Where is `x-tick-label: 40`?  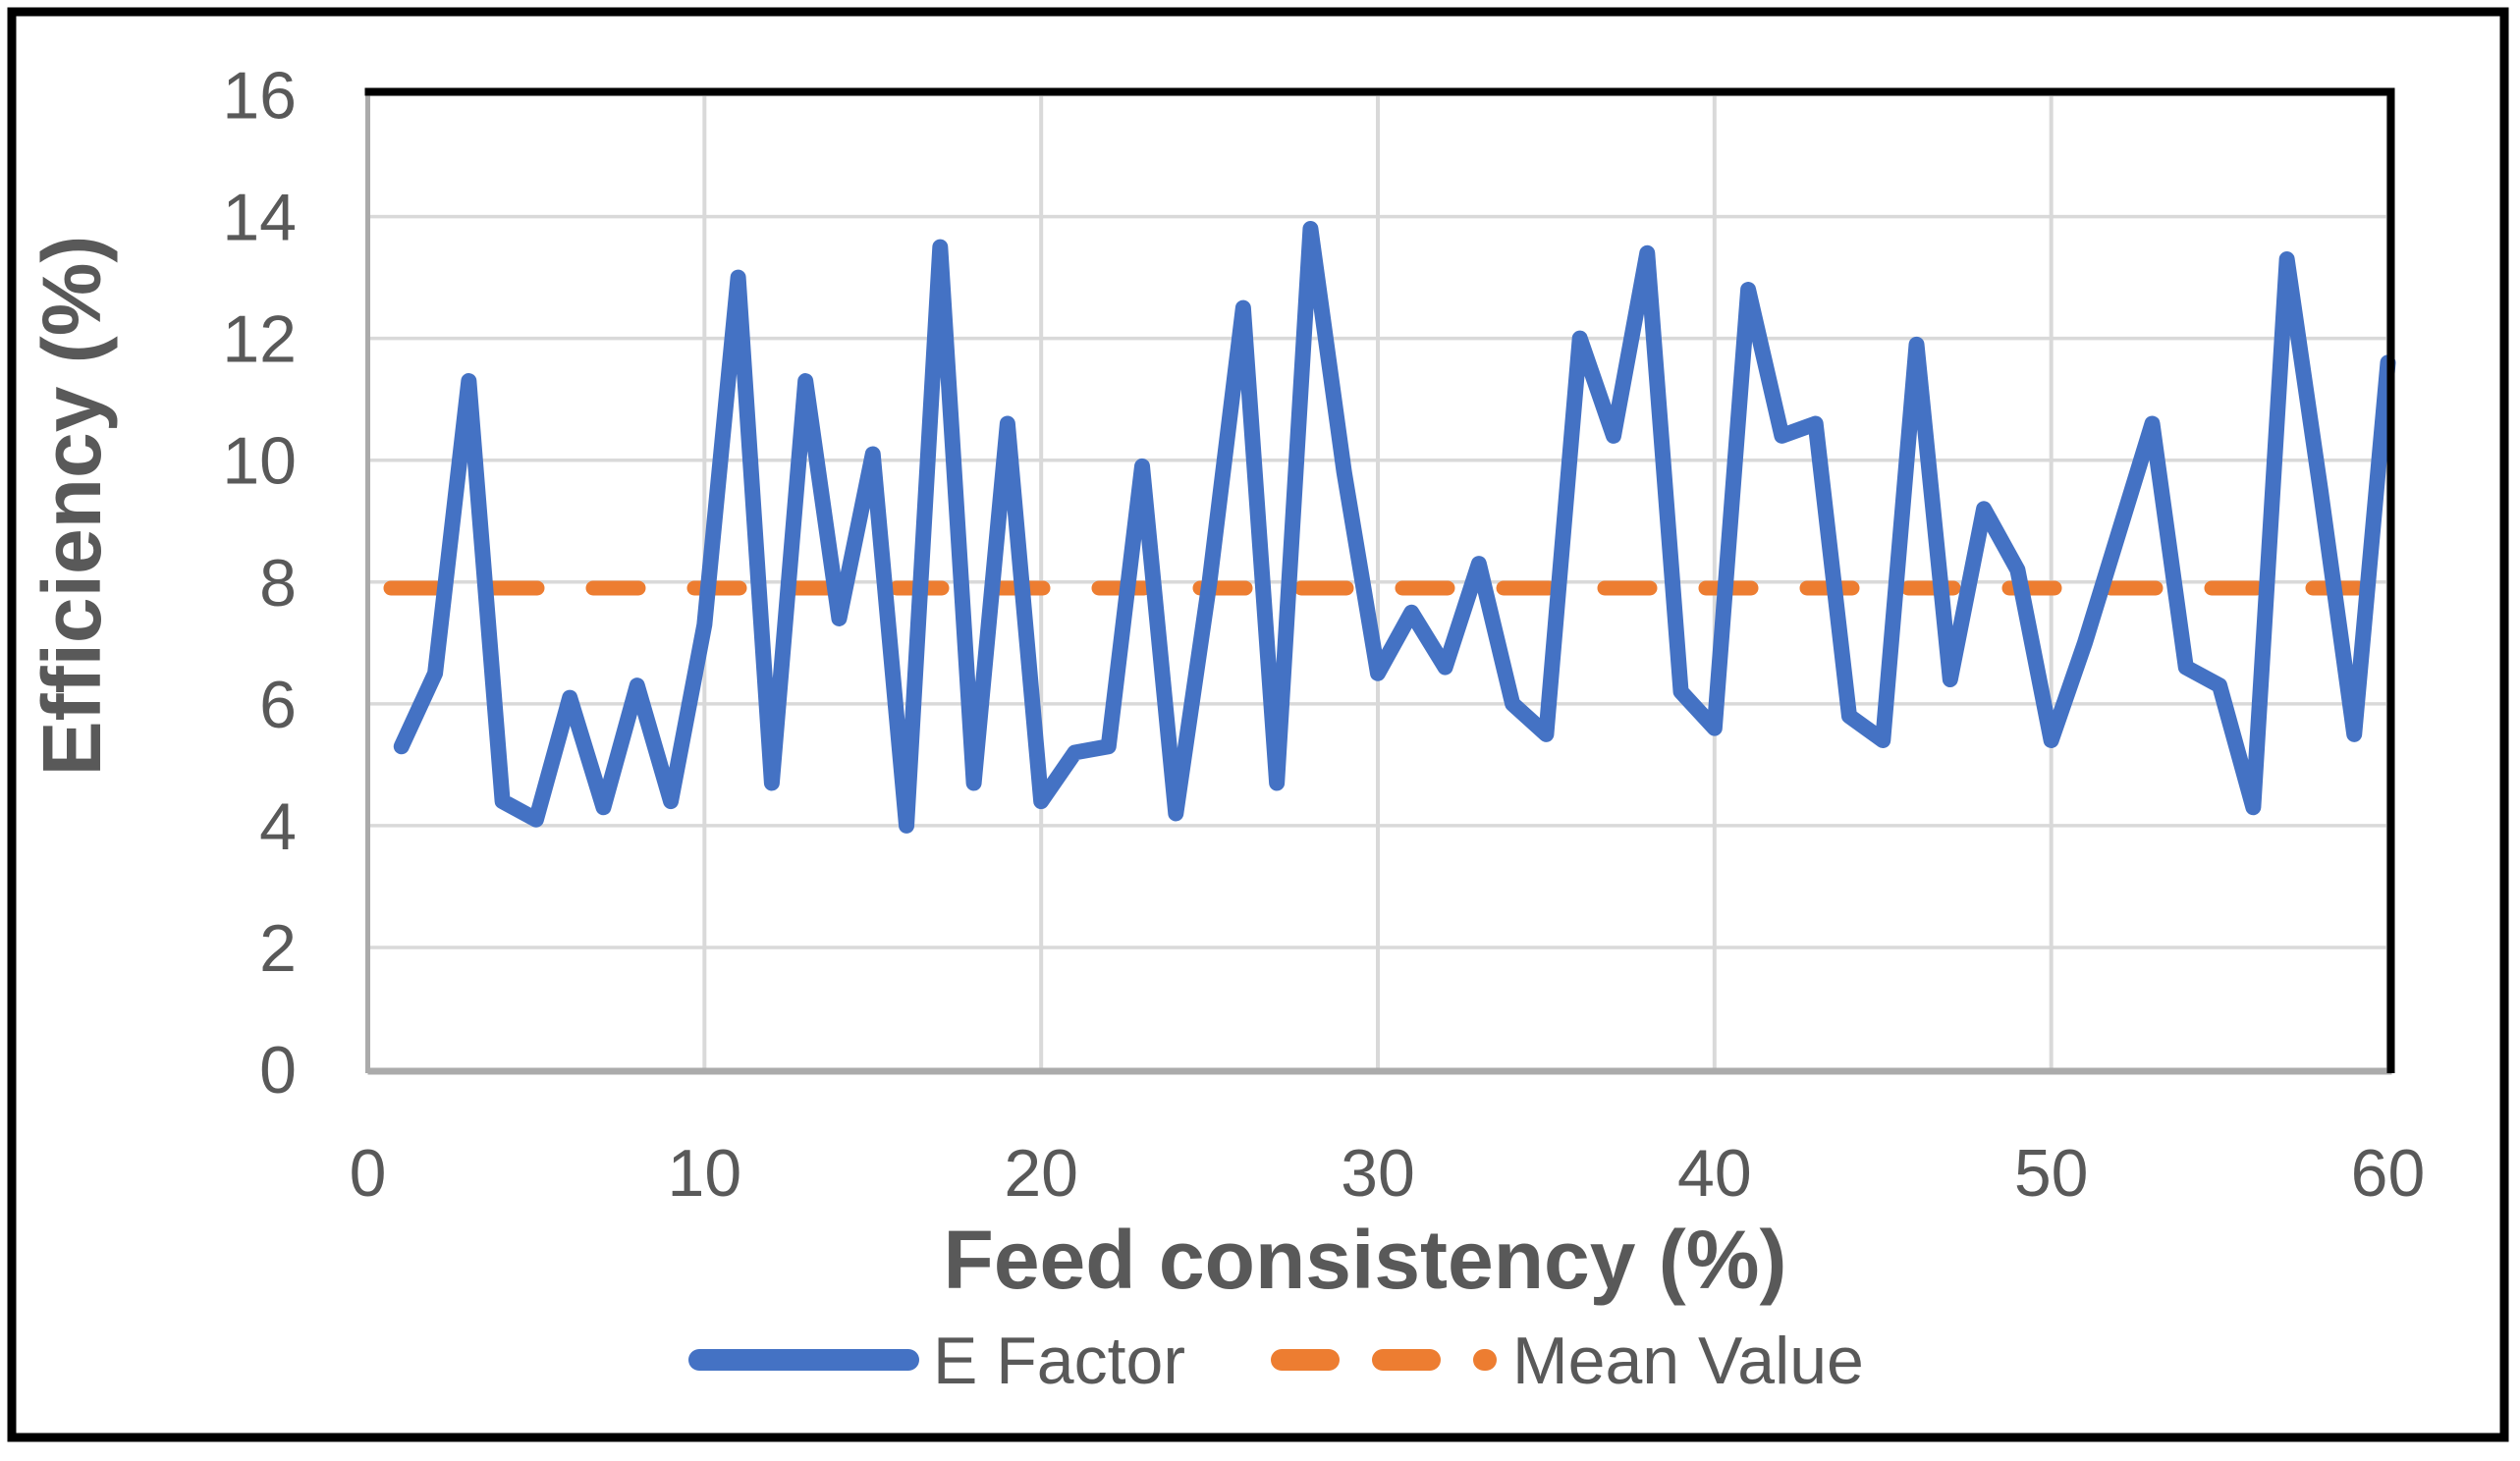 x-tick-label: 40 is located at coordinates (1714, 1173).